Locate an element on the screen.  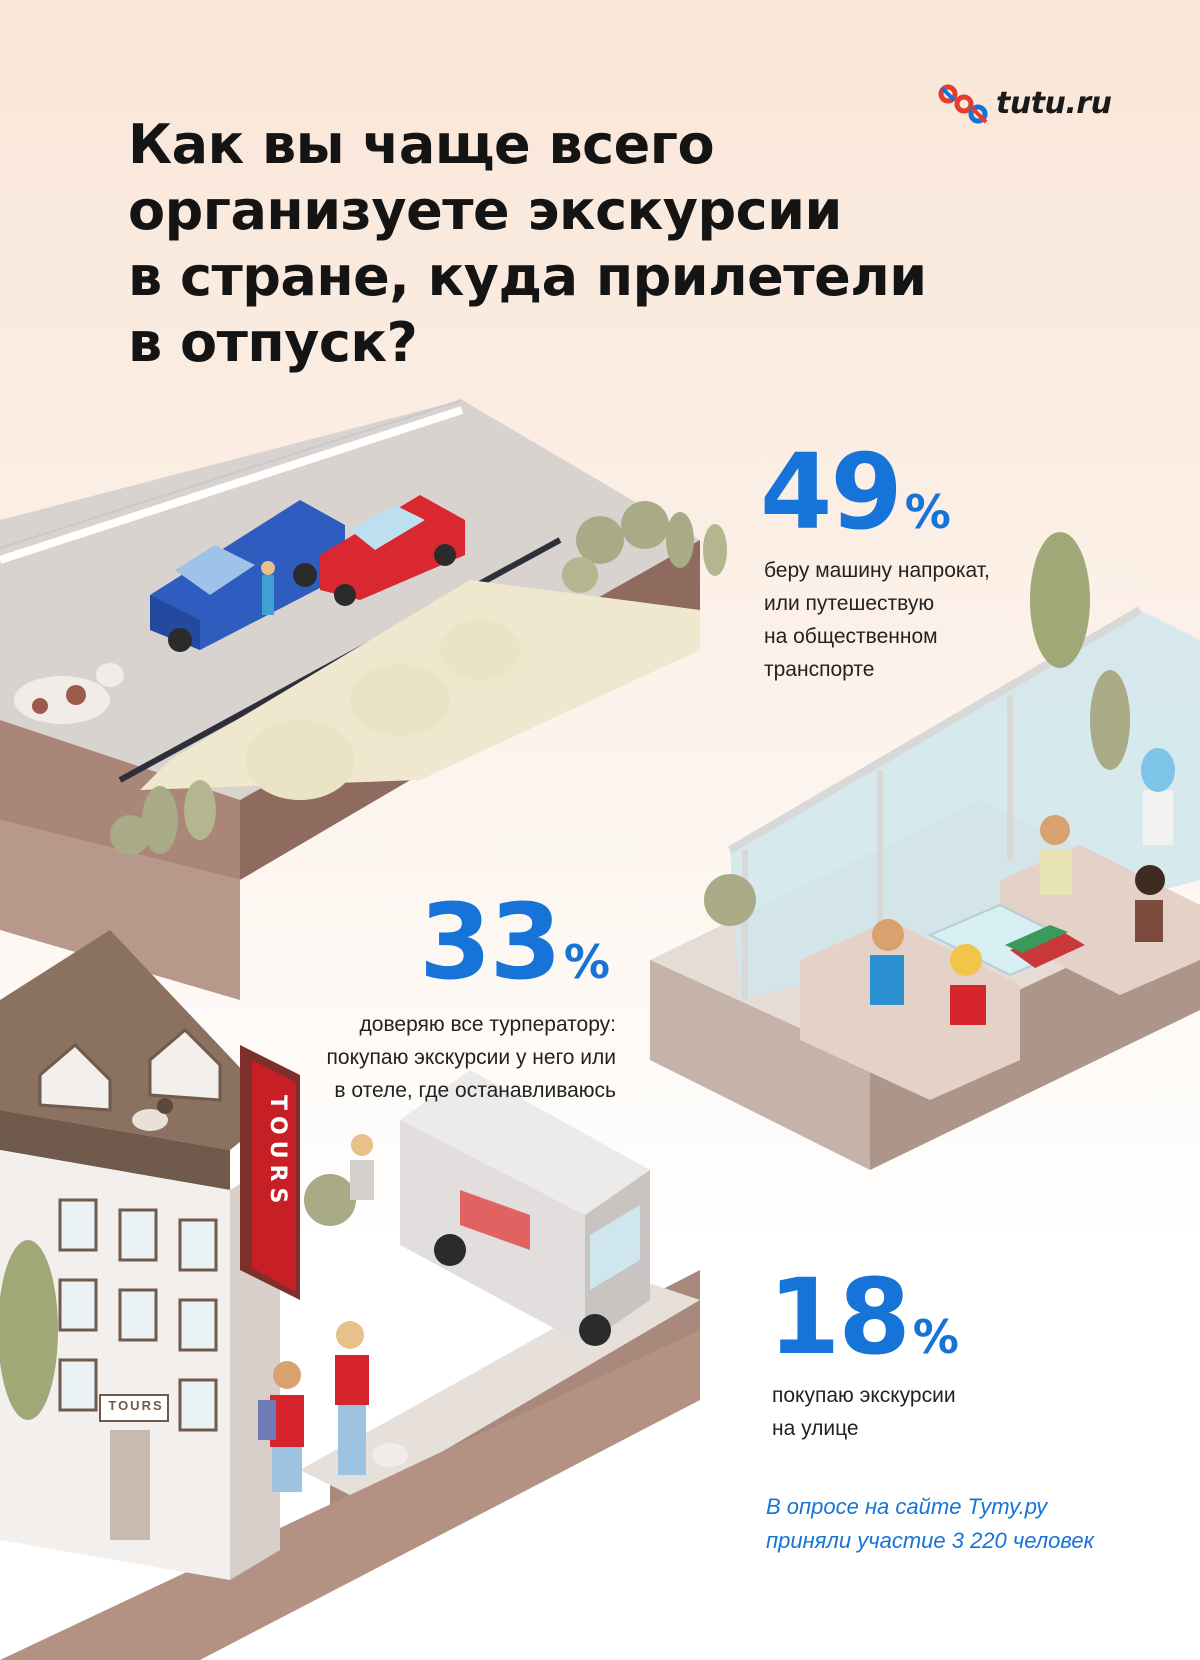
cow is located at coordinates (69, 693).